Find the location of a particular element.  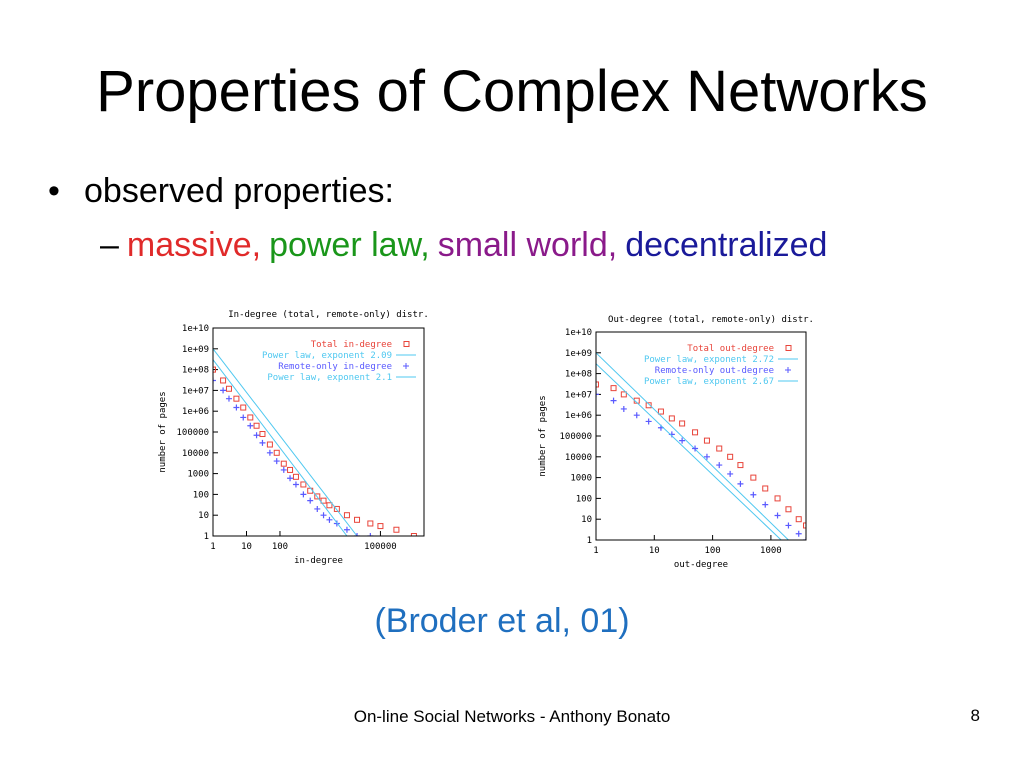

chart-title: Out-degree (total, remote-only) distr. is located at coordinates (711, 320).